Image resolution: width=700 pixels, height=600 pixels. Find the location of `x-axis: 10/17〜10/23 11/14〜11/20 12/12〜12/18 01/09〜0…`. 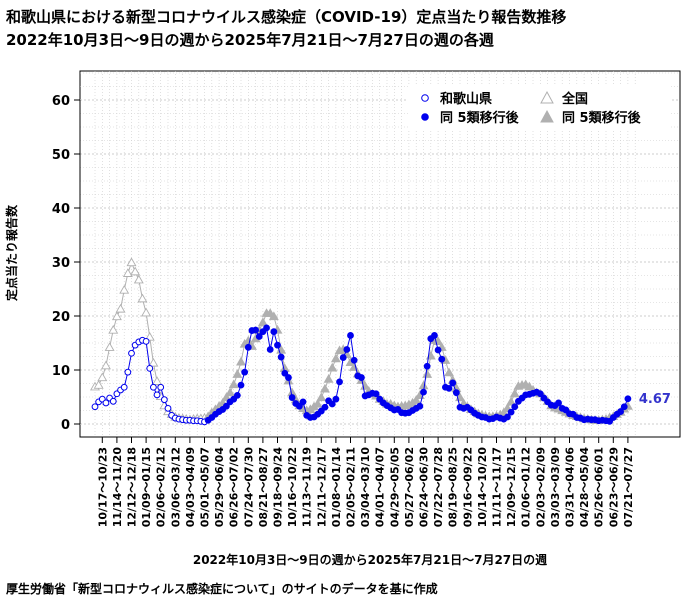

x-axis: 10/17〜10/23 11/14〜11/20 12/12〜12/18 01/09〜0… is located at coordinates (365, 482).